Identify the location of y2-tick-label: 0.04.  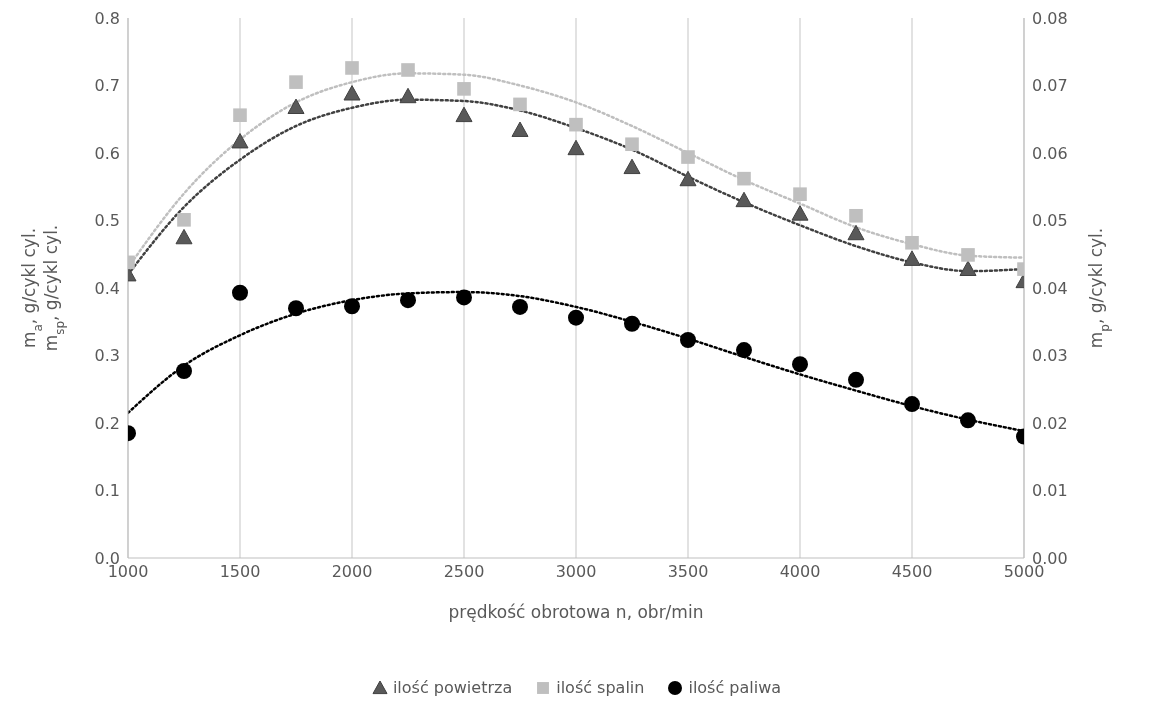
(1050, 288).